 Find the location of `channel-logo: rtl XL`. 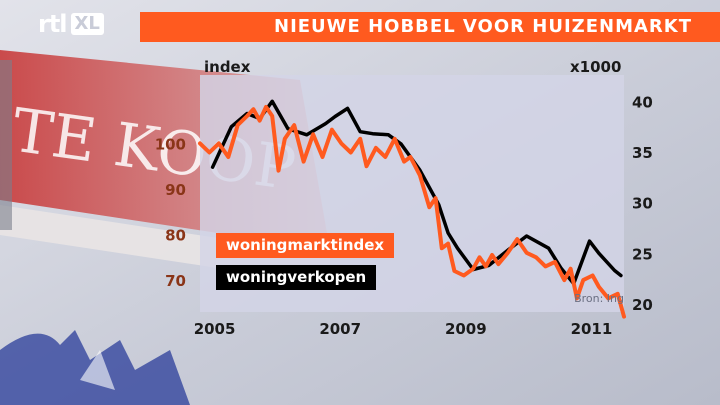

channel-logo: rtl XL is located at coordinates (71, 24).